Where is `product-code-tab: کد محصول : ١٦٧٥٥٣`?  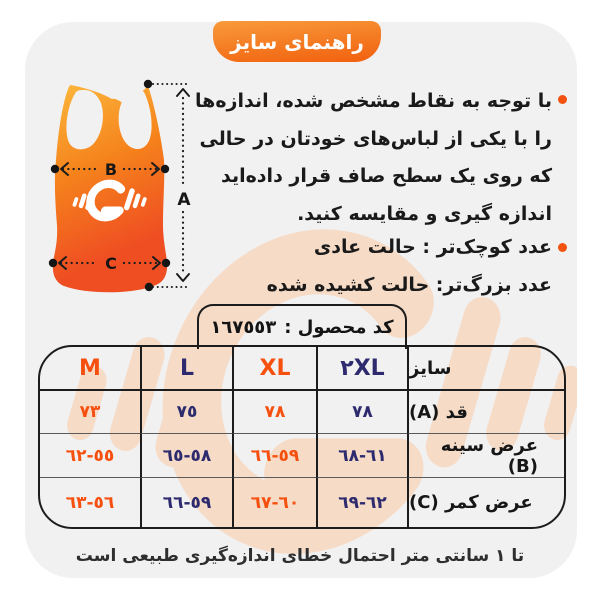 product-code-tab: کد محصول : ١٦٧٥٥٣ is located at coordinates (302, 326).